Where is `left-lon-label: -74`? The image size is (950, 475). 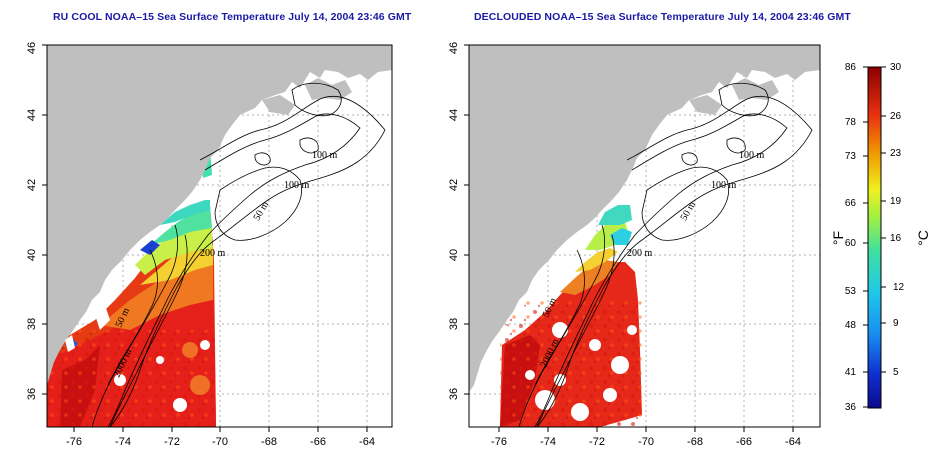 left-lon-label: -74 is located at coordinates (123, 442).